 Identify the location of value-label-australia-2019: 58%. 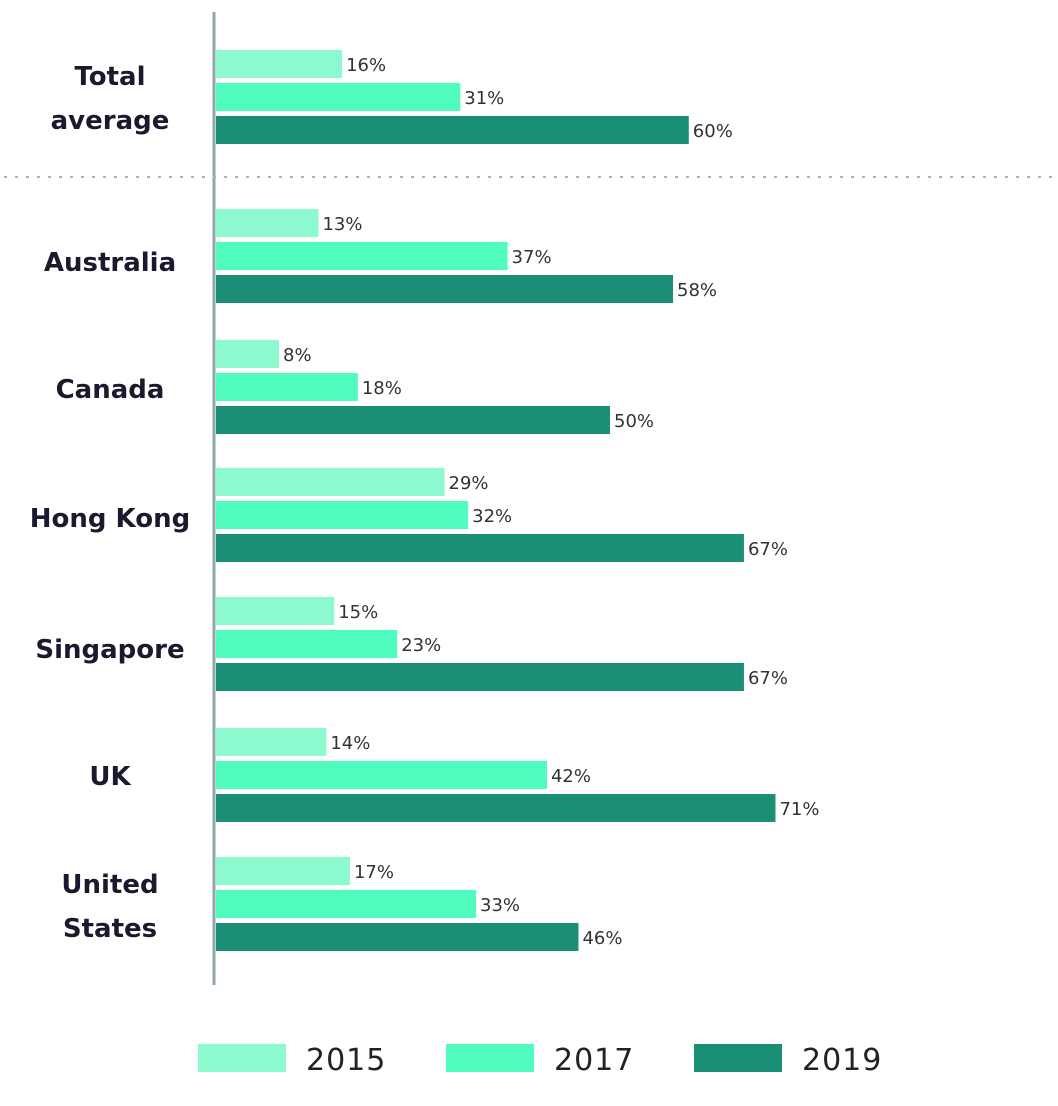
(697, 290).